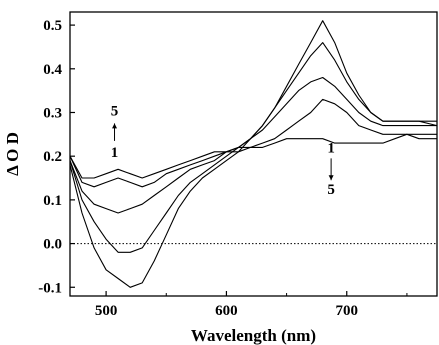 The width and height of the screenshot is (439, 345). Describe the element at coordinates (347, 311) in the screenshot. I see `x-tick-label: 700` at that location.